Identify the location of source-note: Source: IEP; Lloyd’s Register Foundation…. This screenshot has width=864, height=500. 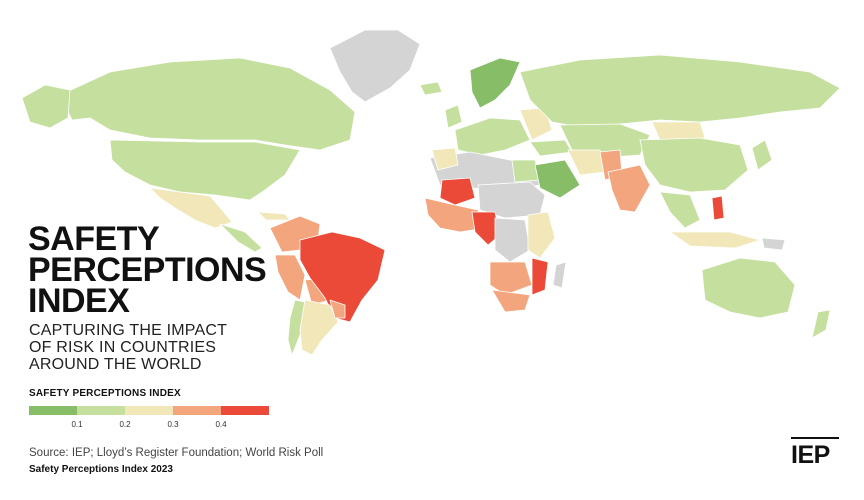
(176, 453).